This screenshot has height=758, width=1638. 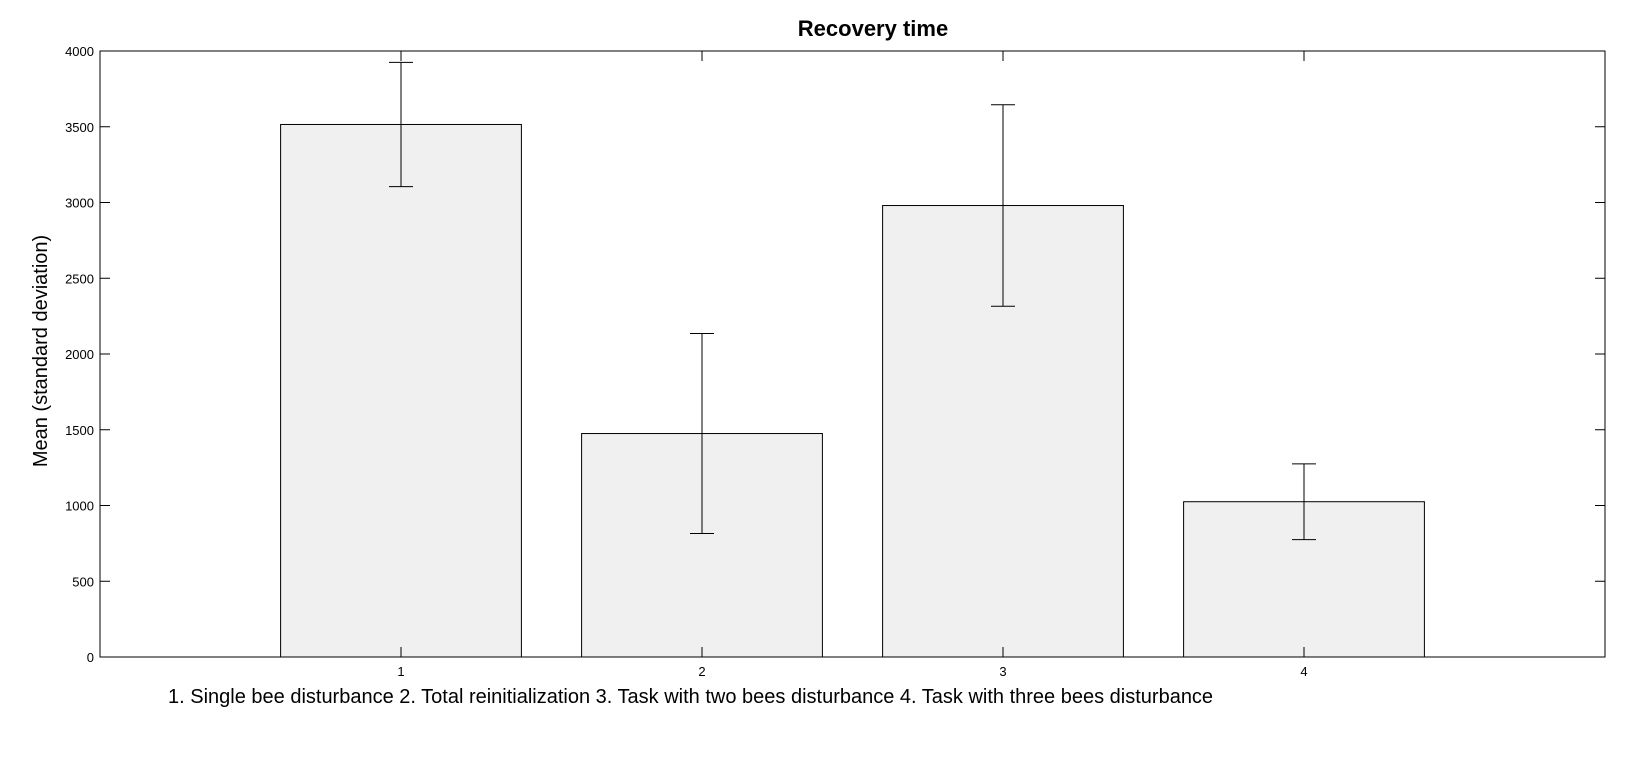 What do you see at coordinates (873, 28) in the screenshot?
I see `chart-title: Recovery time` at bounding box center [873, 28].